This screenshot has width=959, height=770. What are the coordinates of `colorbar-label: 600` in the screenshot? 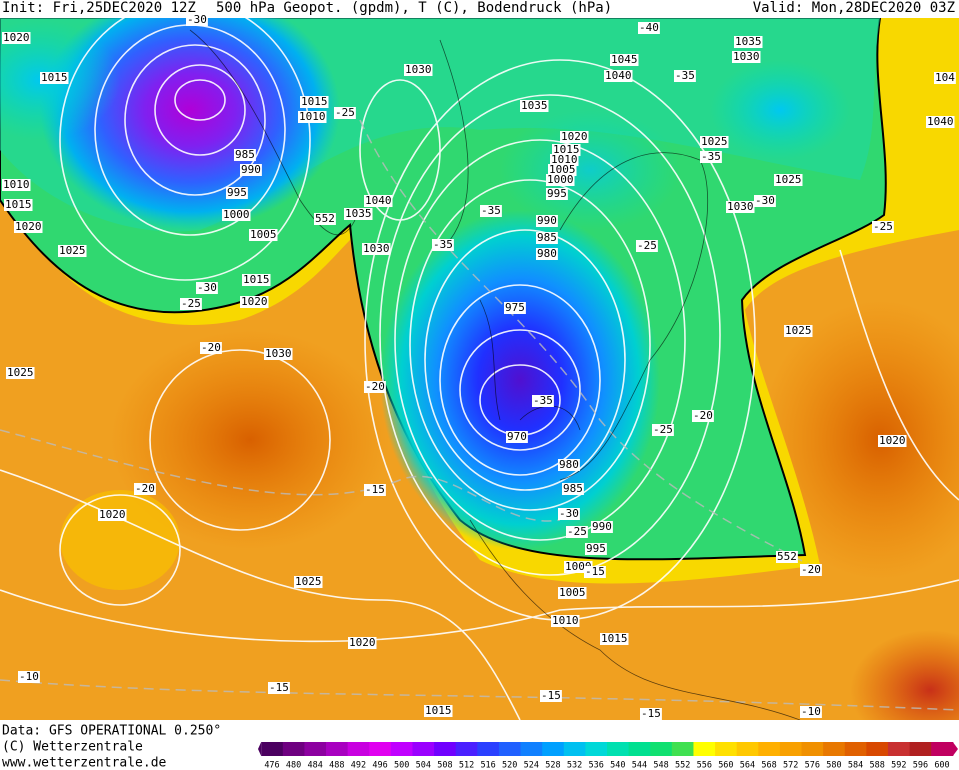 It's located at (941, 765).